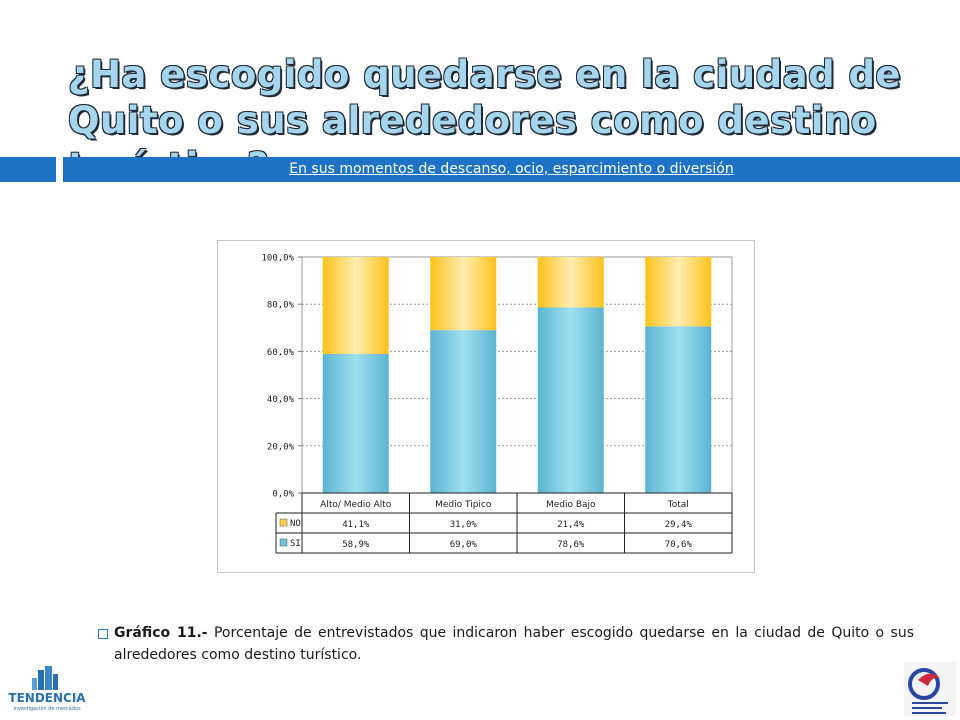 The width and height of the screenshot is (960, 720). Describe the element at coordinates (283, 495) in the screenshot. I see `y-tick-label: 0,0%` at that location.